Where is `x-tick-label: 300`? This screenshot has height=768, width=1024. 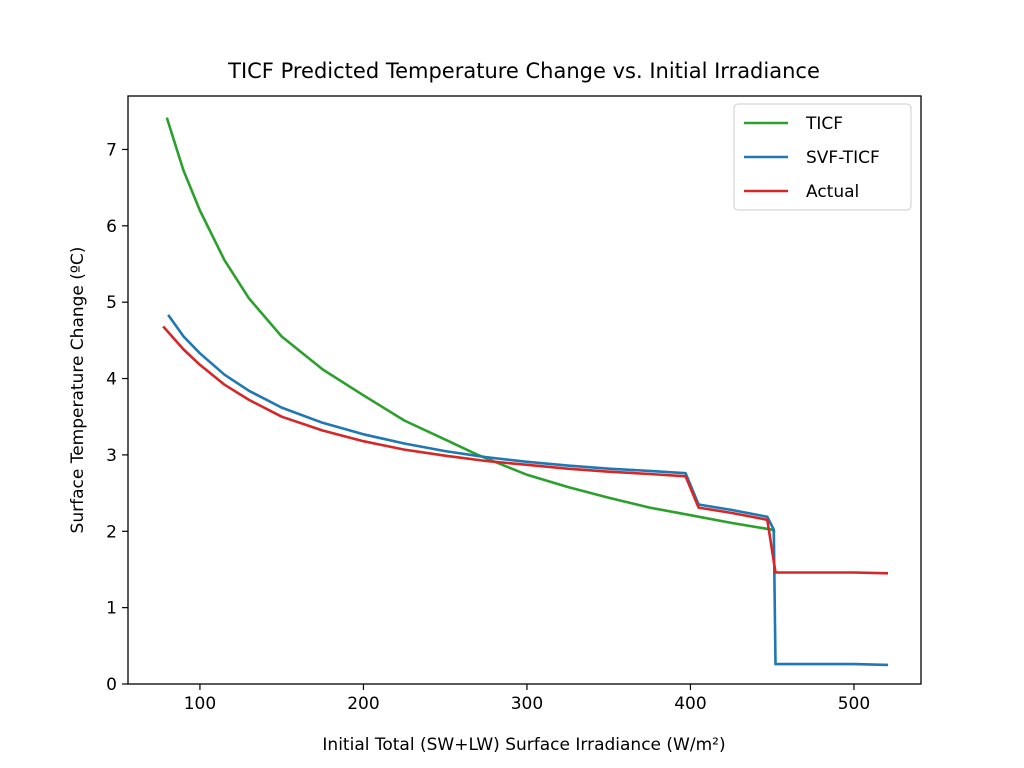 x-tick-label: 300 is located at coordinates (527, 704).